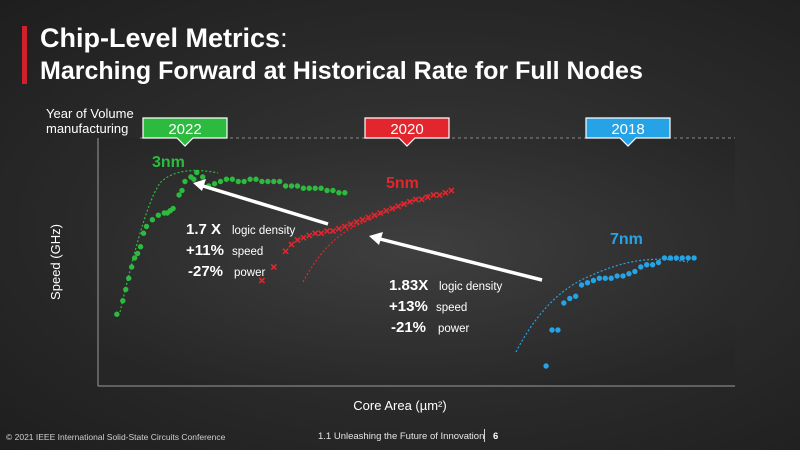  I want to click on year-tag-2018-label: 2018, so click(627, 129).